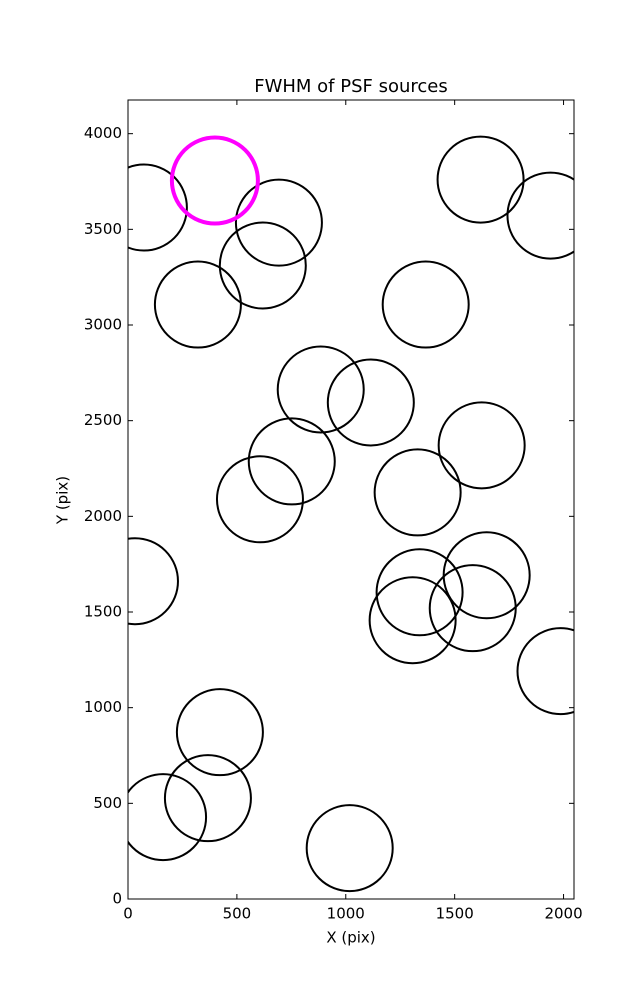 Image resolution: width=637 pixels, height=1000 pixels. What do you see at coordinates (117, 899) in the screenshot?
I see `y-tick-label: 0` at bounding box center [117, 899].